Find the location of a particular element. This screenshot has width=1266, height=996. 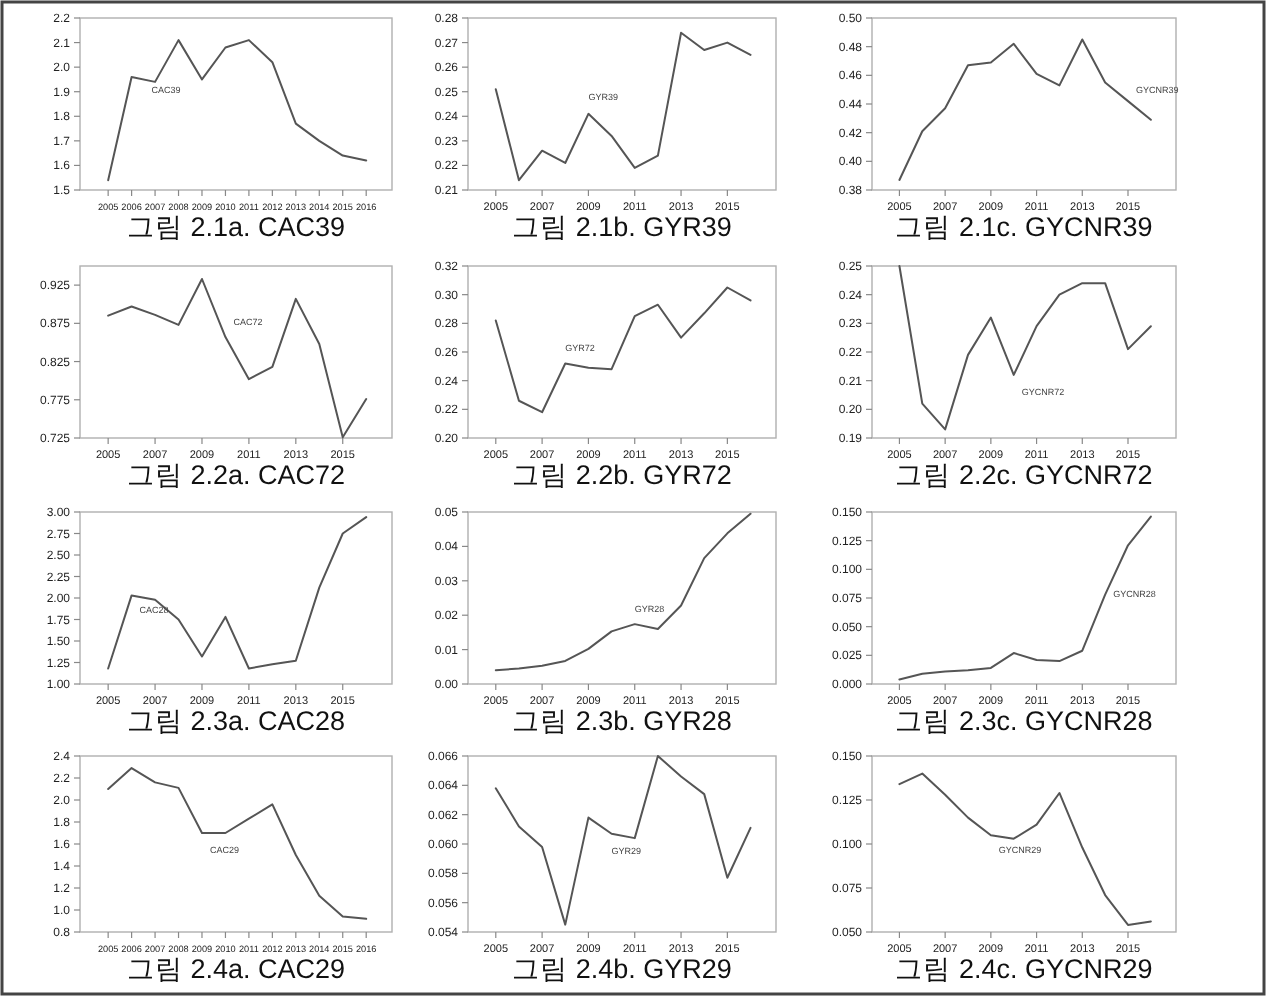

text: 그림 2.4a. CAC29 is located at coordinates (236, 969).